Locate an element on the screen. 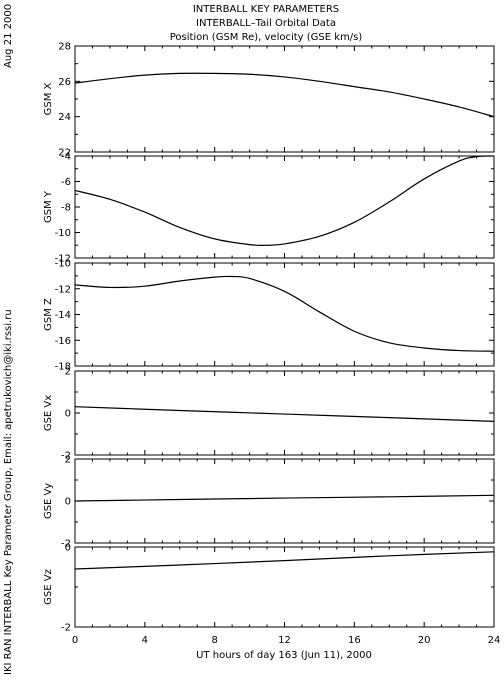  panel-4-series-line is located at coordinates (284, 414).